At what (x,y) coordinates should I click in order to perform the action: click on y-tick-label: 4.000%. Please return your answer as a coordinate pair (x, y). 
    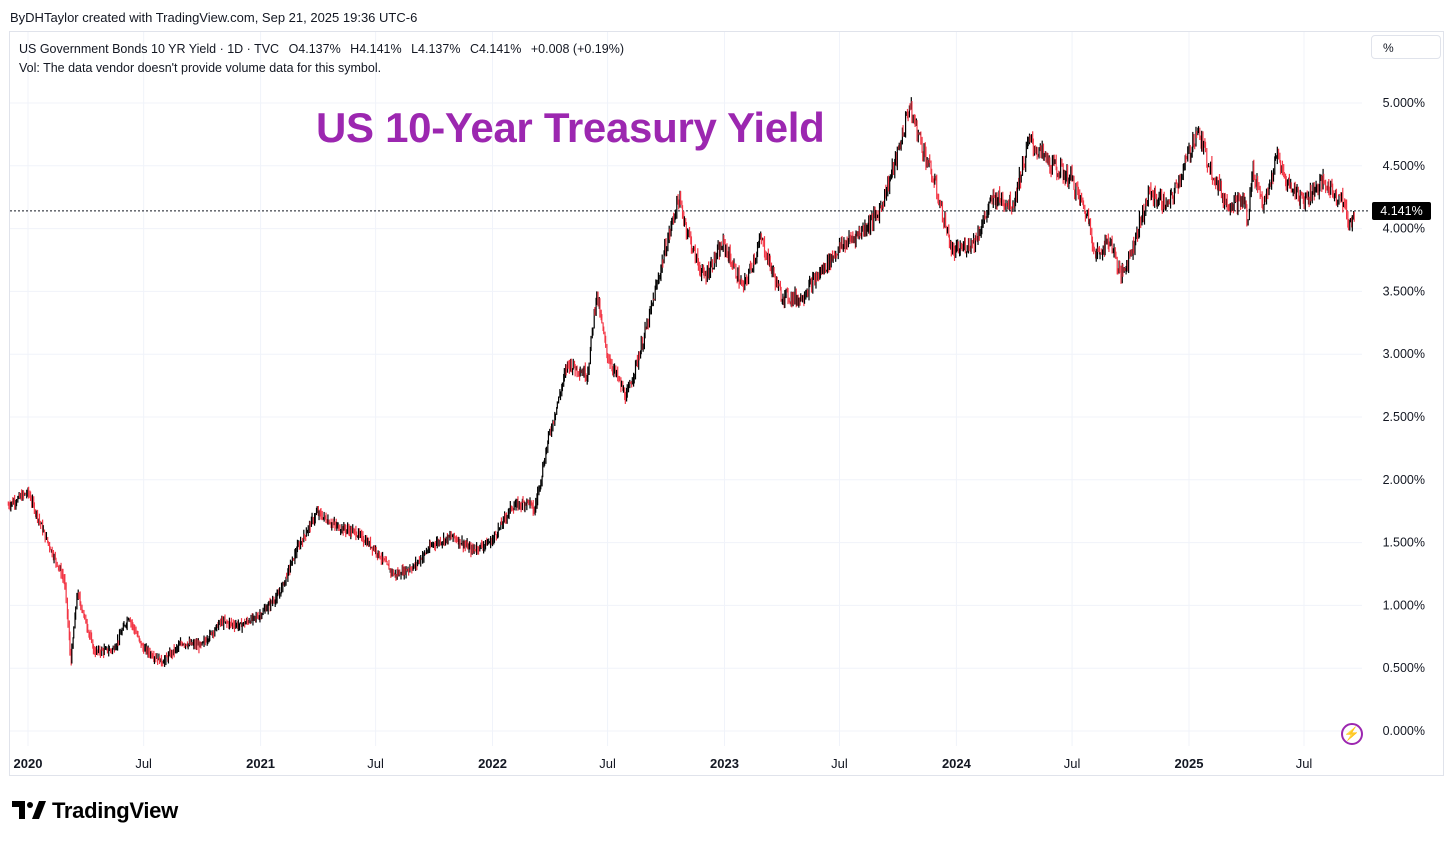
    Looking at the image, I should click on (1404, 229).